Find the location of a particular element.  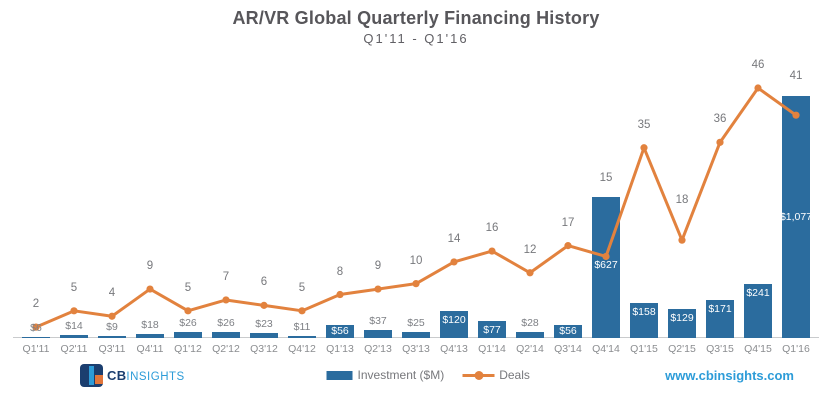

deals-label: 46 is located at coordinates (758, 65).